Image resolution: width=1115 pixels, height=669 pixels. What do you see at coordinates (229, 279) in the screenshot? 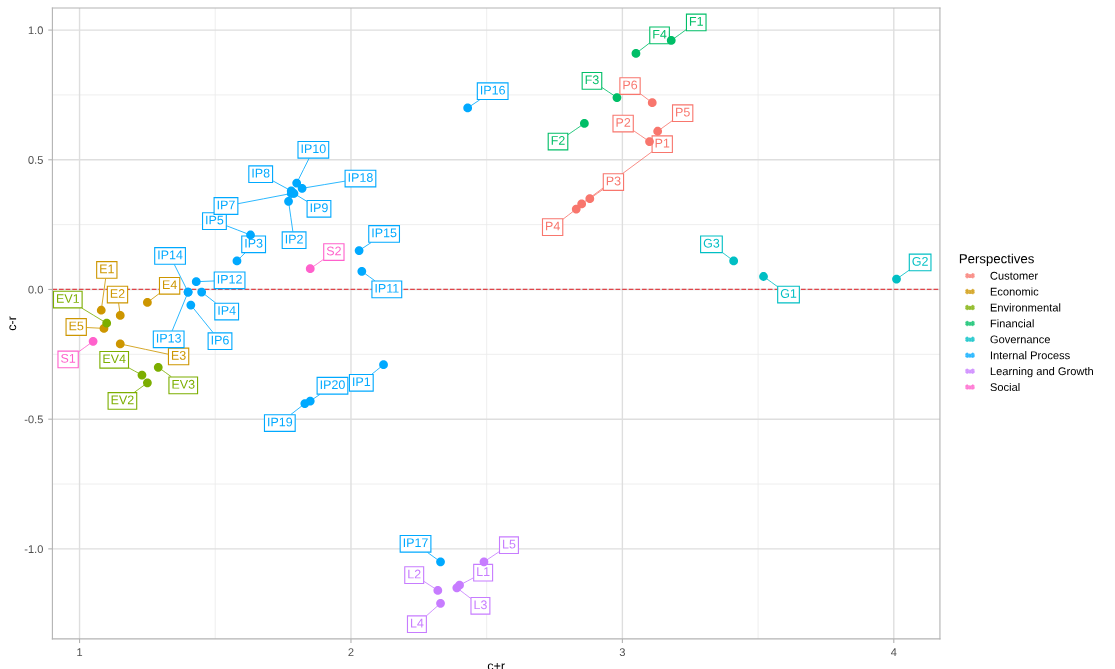
I see `annotation: IP12` at bounding box center [229, 279].